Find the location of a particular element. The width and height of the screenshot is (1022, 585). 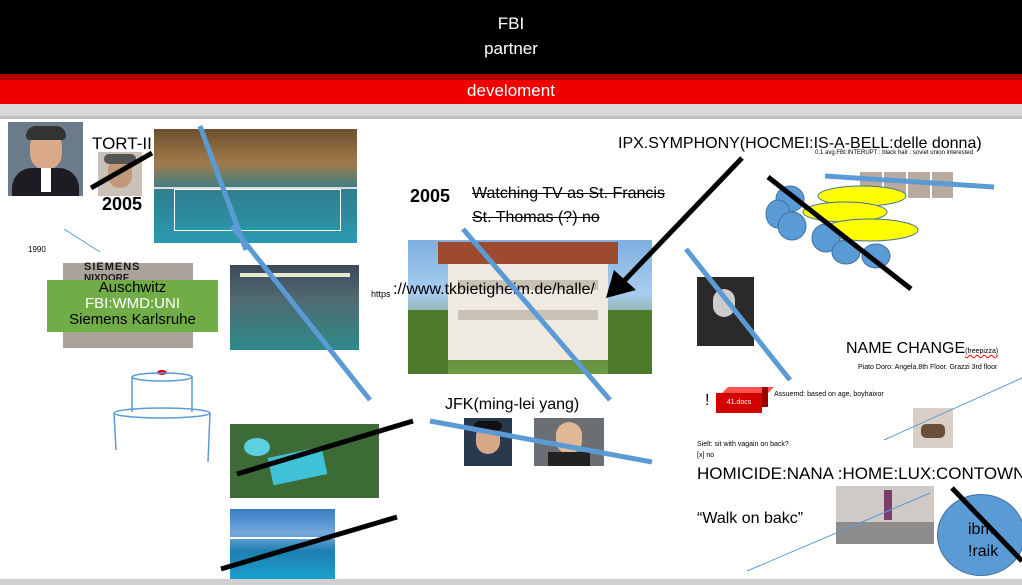

indoor-court-photo is located at coordinates (294, 307).